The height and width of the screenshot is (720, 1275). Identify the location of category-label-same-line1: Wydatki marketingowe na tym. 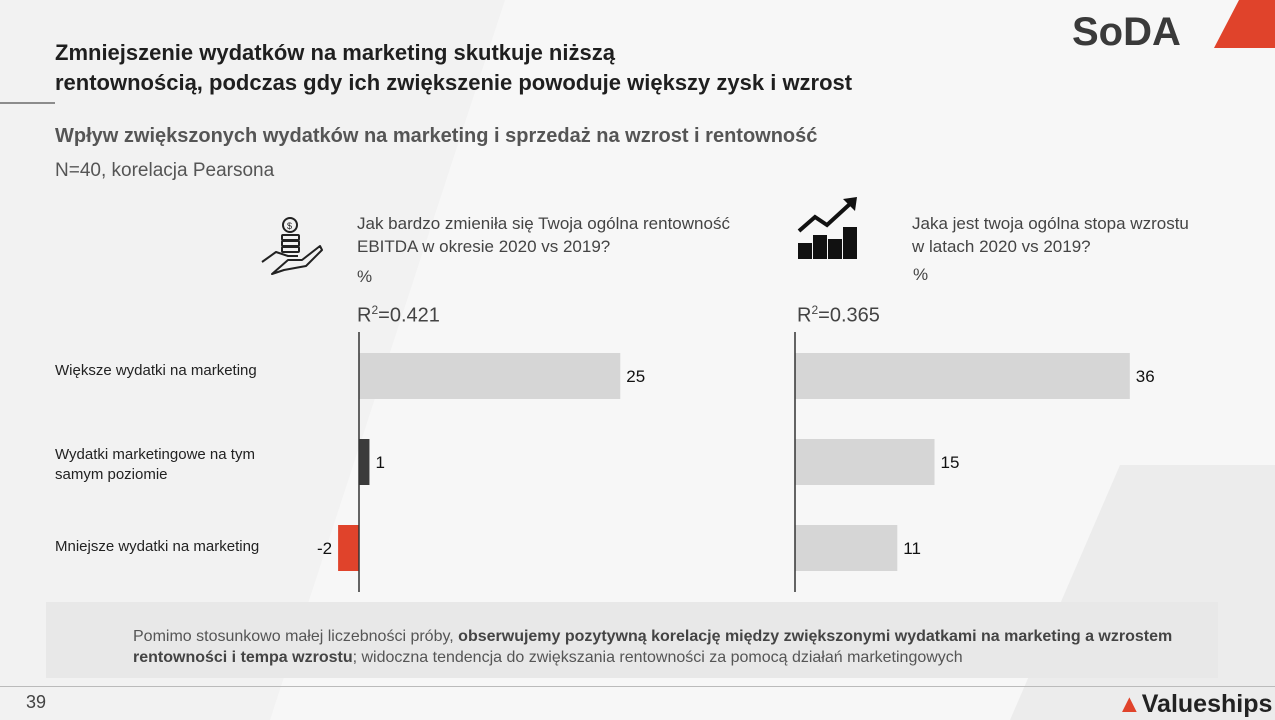
(155, 454).